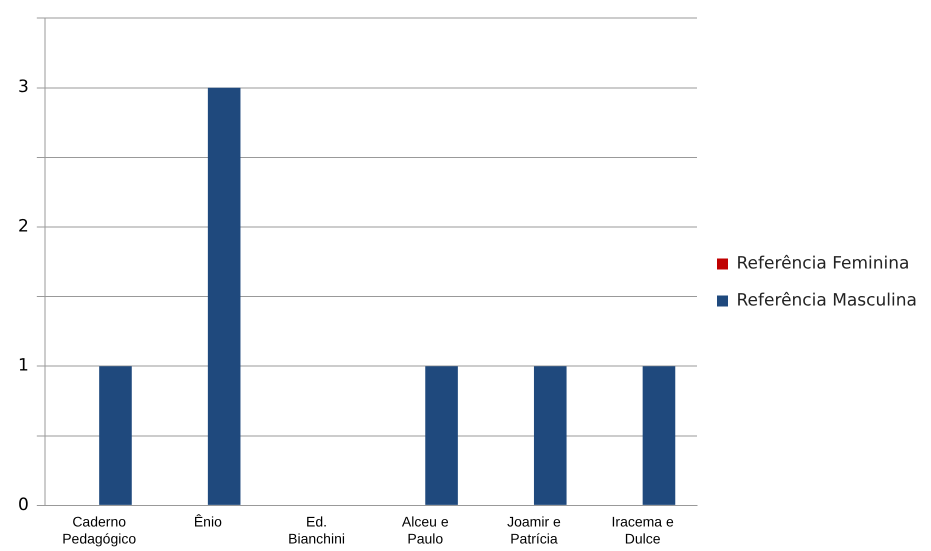 The image size is (931, 551). What do you see at coordinates (23, 366) in the screenshot?
I see `y-tick-label: 1` at bounding box center [23, 366].